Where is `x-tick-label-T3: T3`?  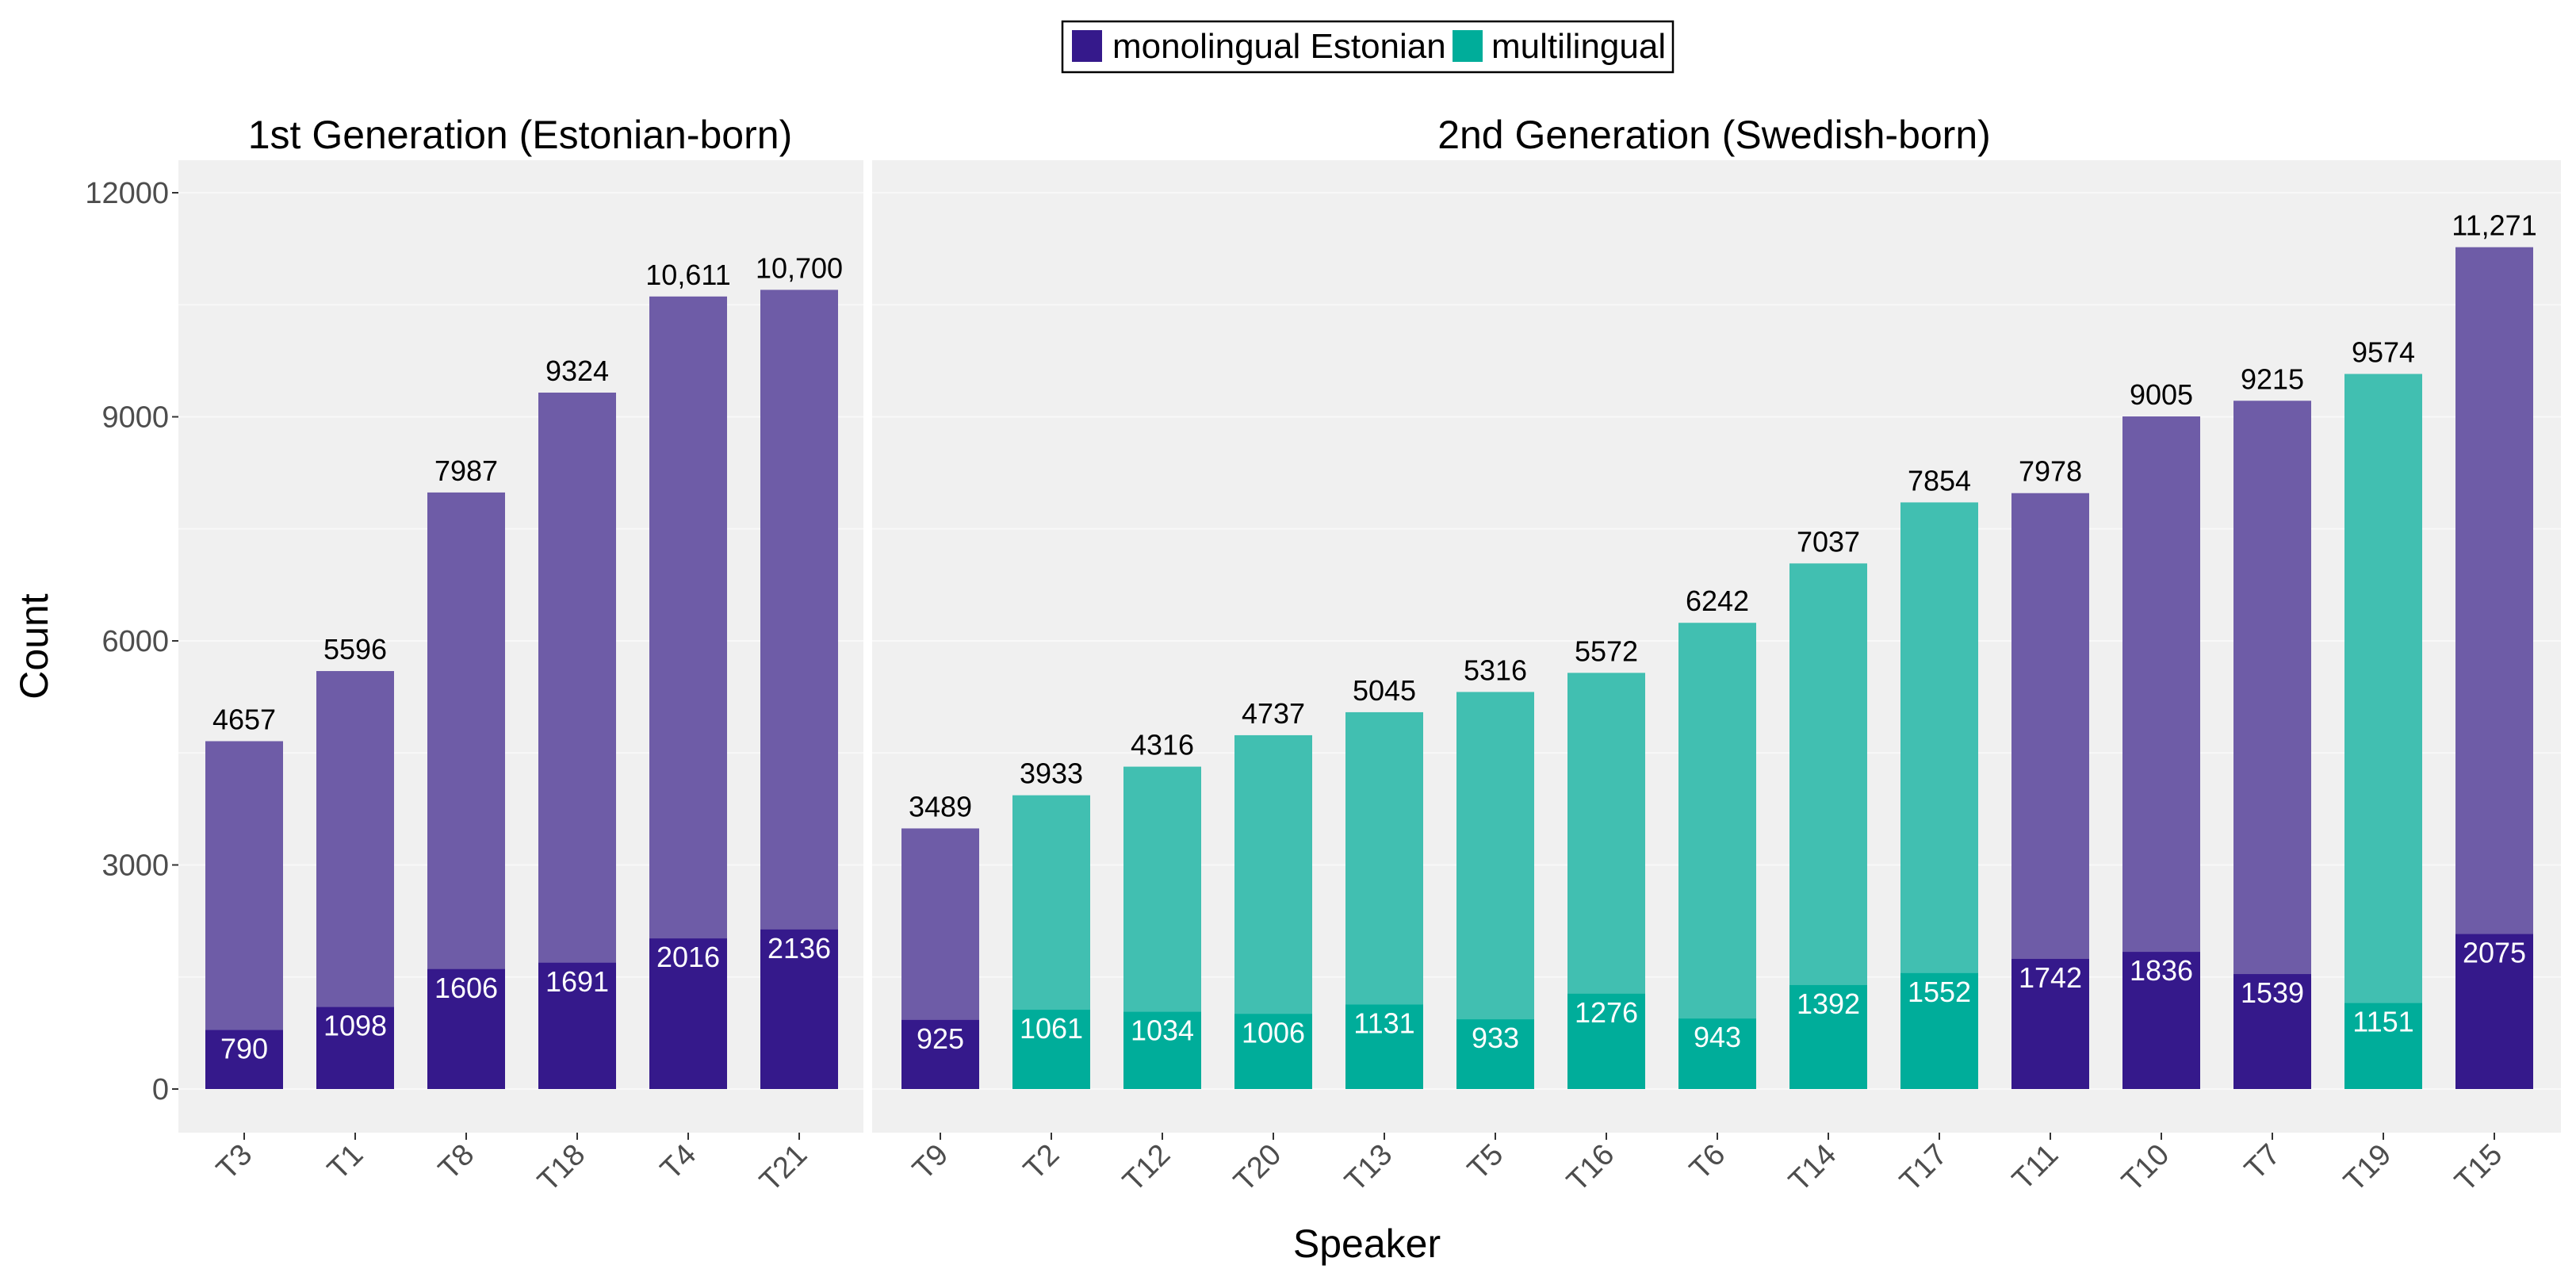 x-tick-label-T3: T3 is located at coordinates (234, 1162).